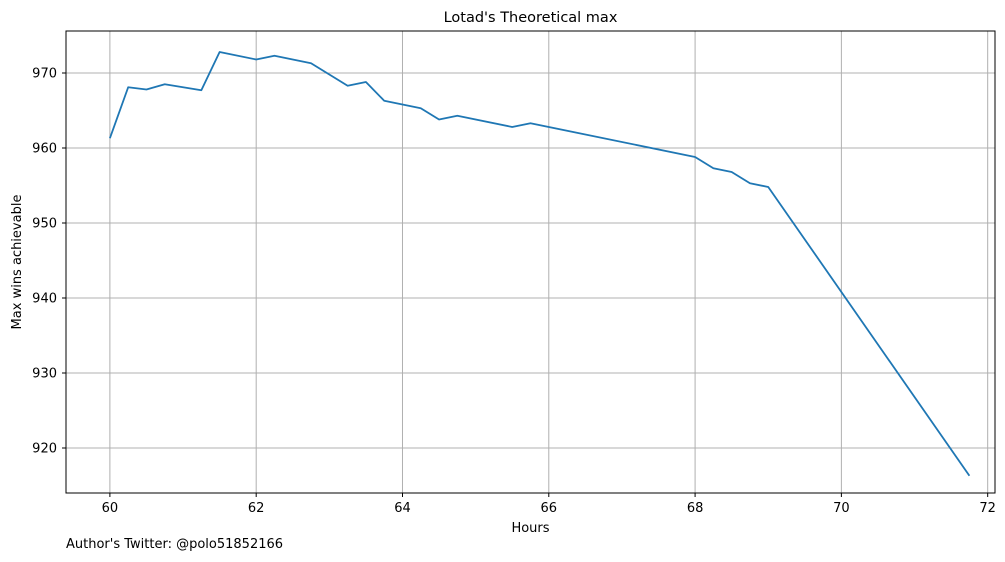 This screenshot has height=562, width=1005. What do you see at coordinates (549, 508) in the screenshot?
I see `x-tick-label: 66` at bounding box center [549, 508].